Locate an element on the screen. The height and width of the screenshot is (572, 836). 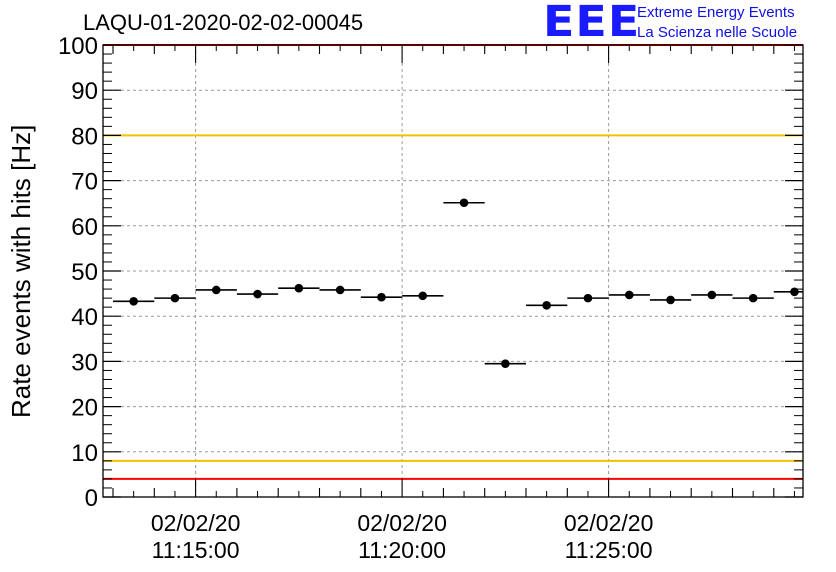
y-tick-label: 90 is located at coordinates (84, 91).